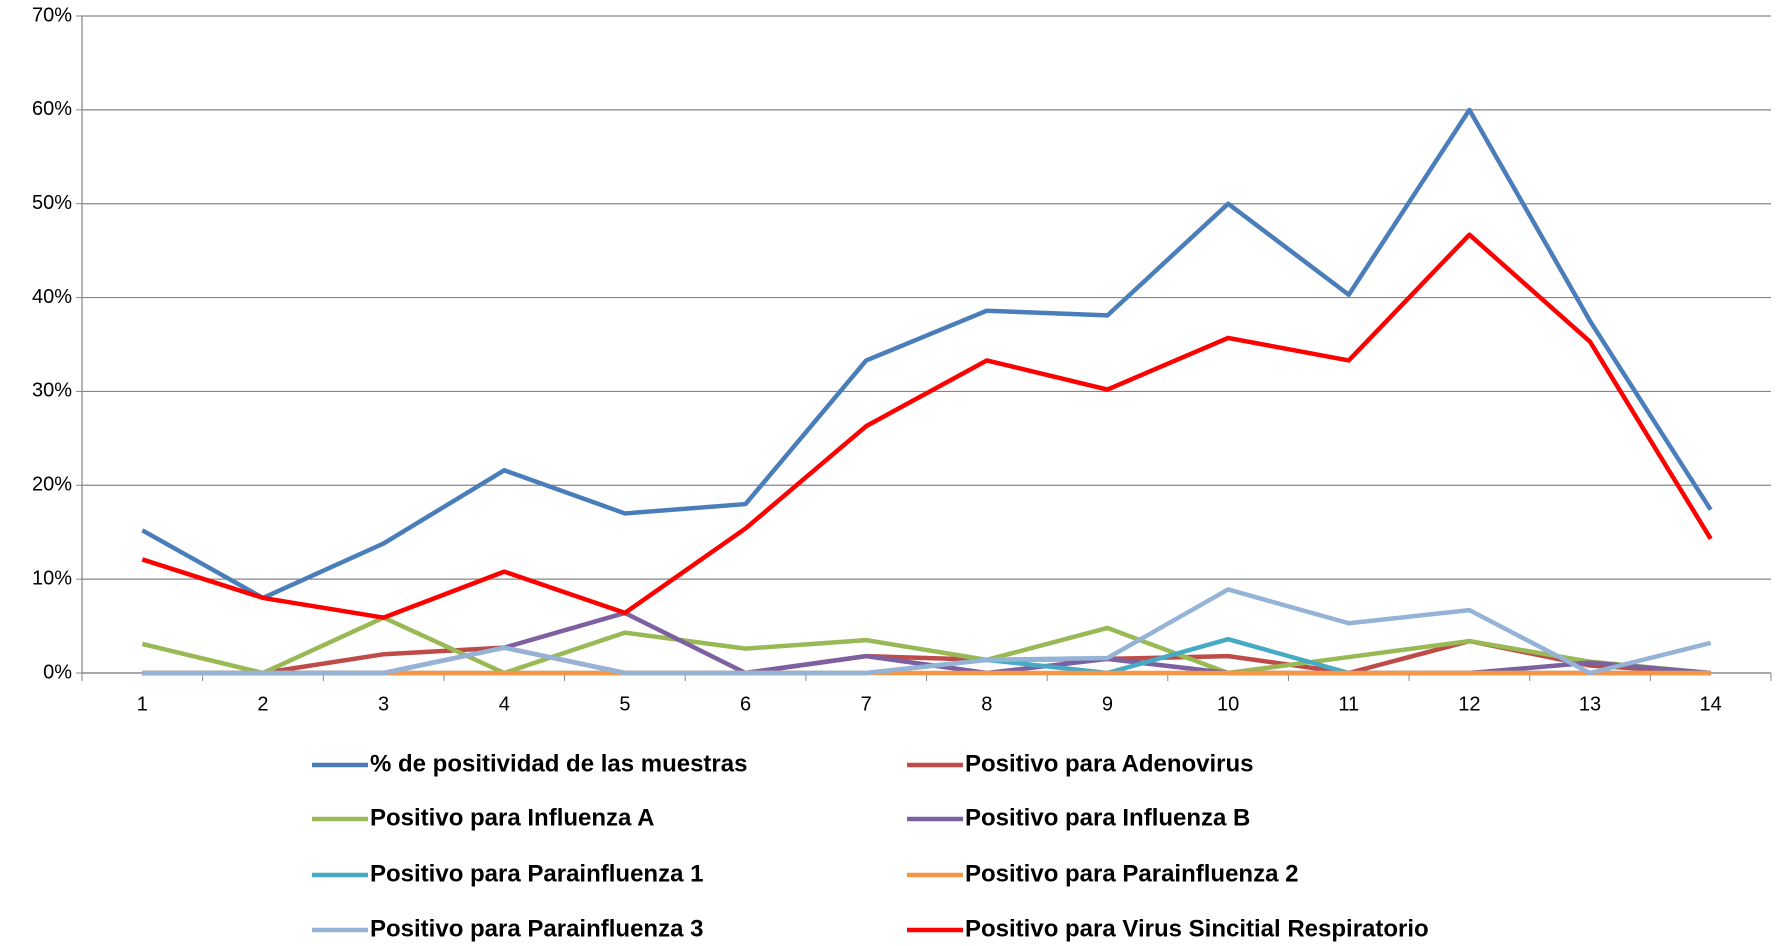 The width and height of the screenshot is (1777, 946). Describe the element at coordinates (536, 873) in the screenshot. I see `legend-label: Positivo para Parainfluenza 1` at that location.